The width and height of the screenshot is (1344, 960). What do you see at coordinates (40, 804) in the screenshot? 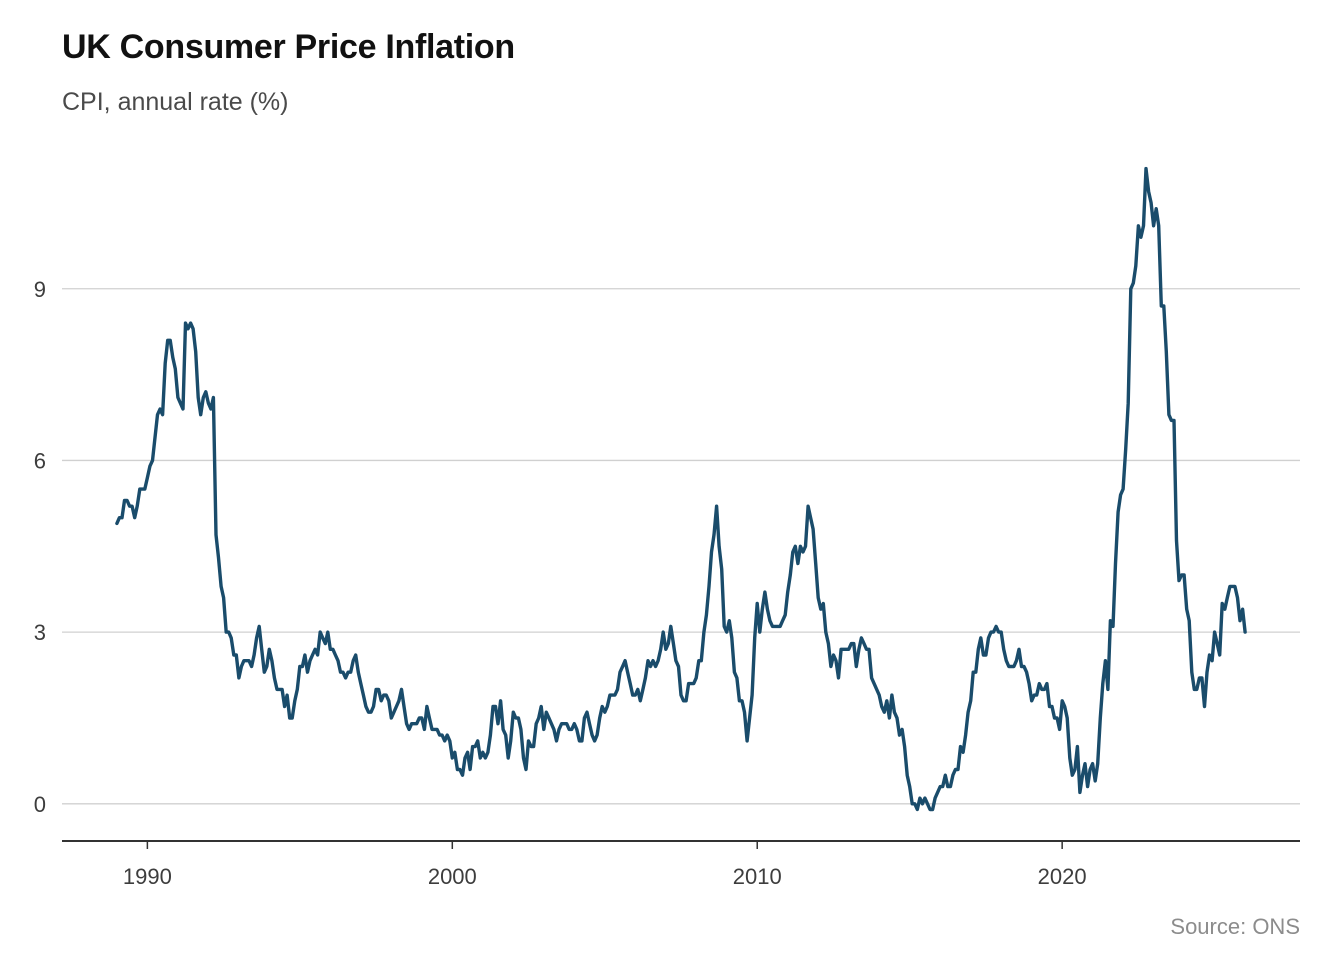
I see `y-tick-label: 0` at bounding box center [40, 804].